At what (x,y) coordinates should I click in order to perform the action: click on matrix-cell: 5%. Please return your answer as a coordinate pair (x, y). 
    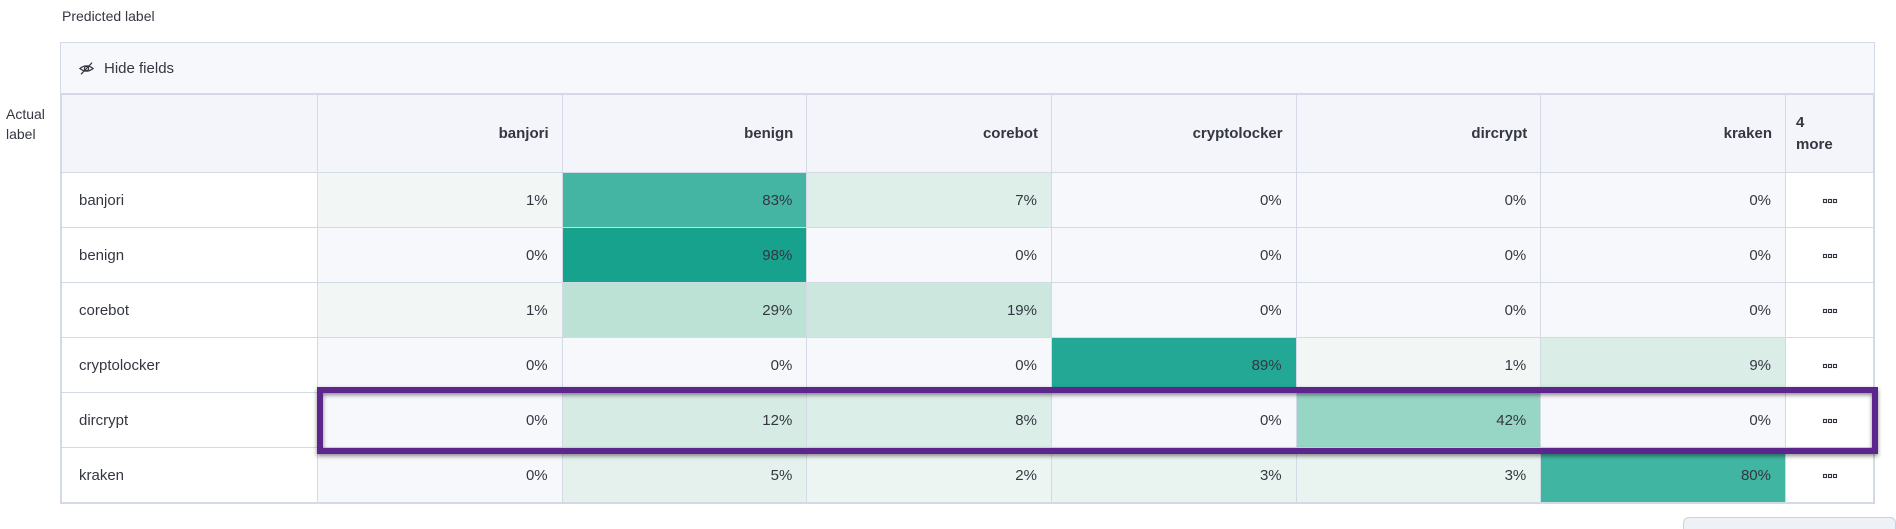
    Looking at the image, I should click on (684, 475).